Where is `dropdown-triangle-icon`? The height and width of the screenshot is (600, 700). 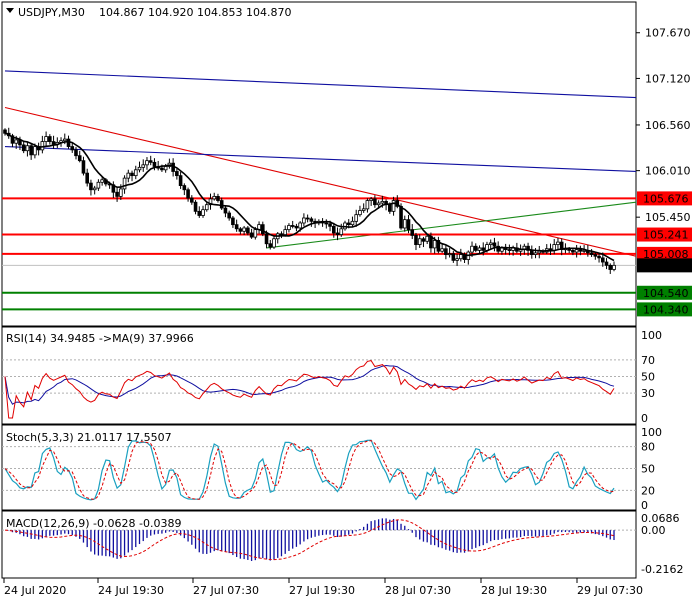
dropdown-triangle-icon is located at coordinates (10, 10).